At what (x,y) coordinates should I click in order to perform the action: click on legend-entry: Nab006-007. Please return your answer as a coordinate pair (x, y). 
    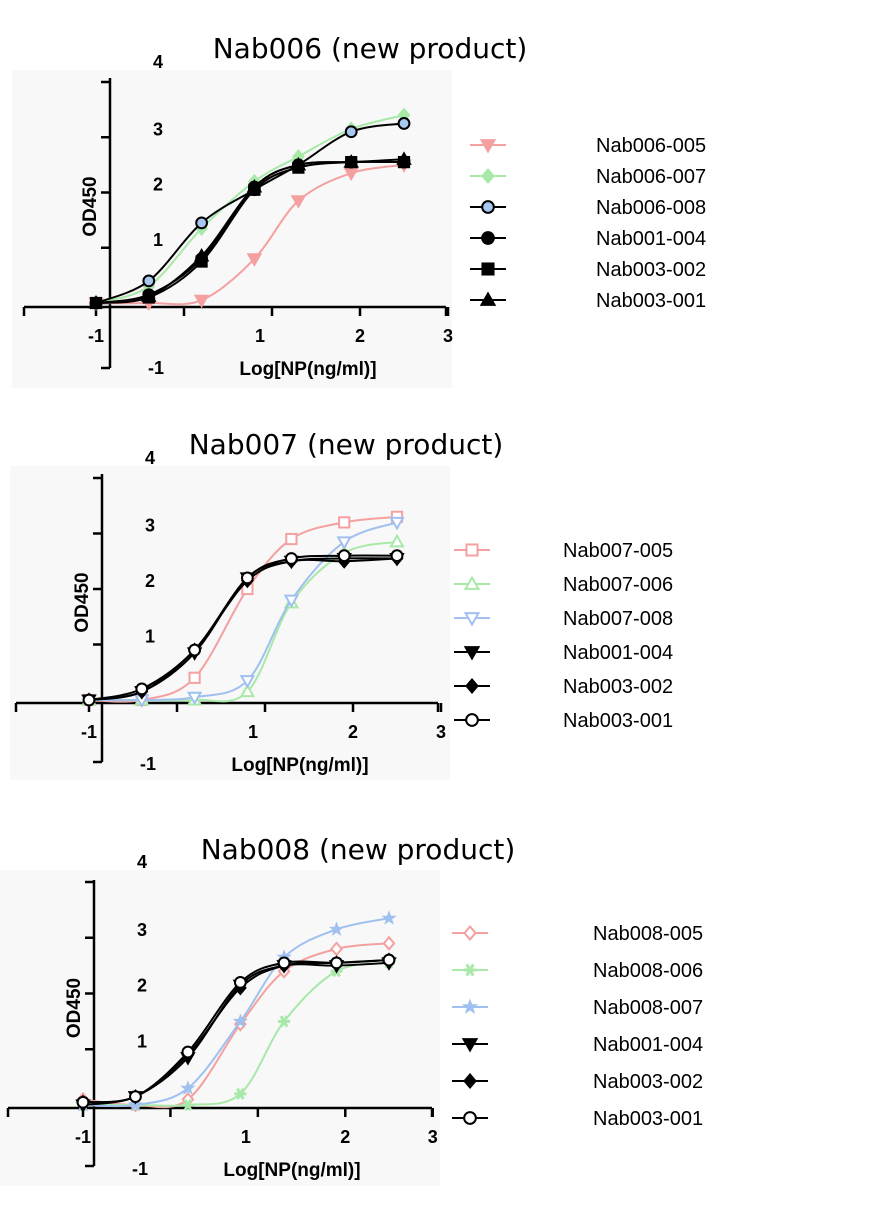
    Looking at the image, I should click on (588, 177).